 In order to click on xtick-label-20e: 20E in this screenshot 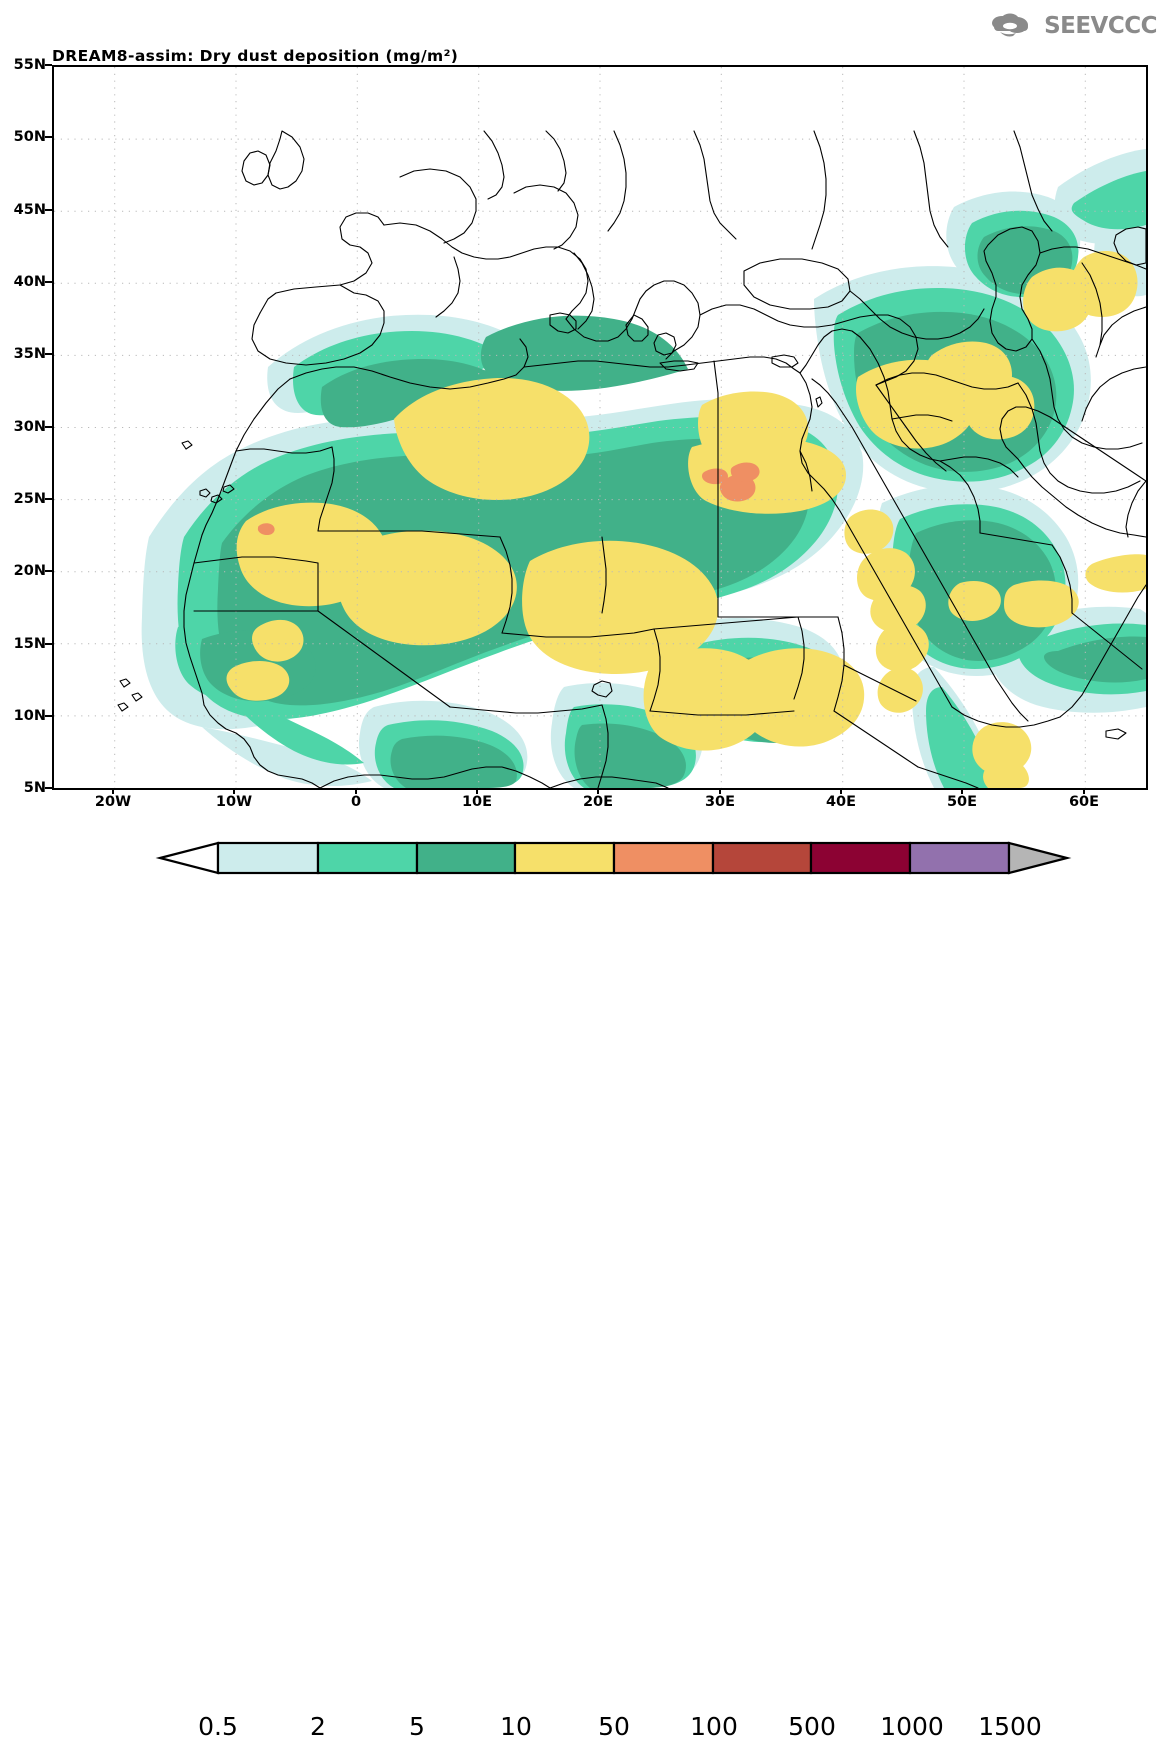, I will do `click(598, 802)`.